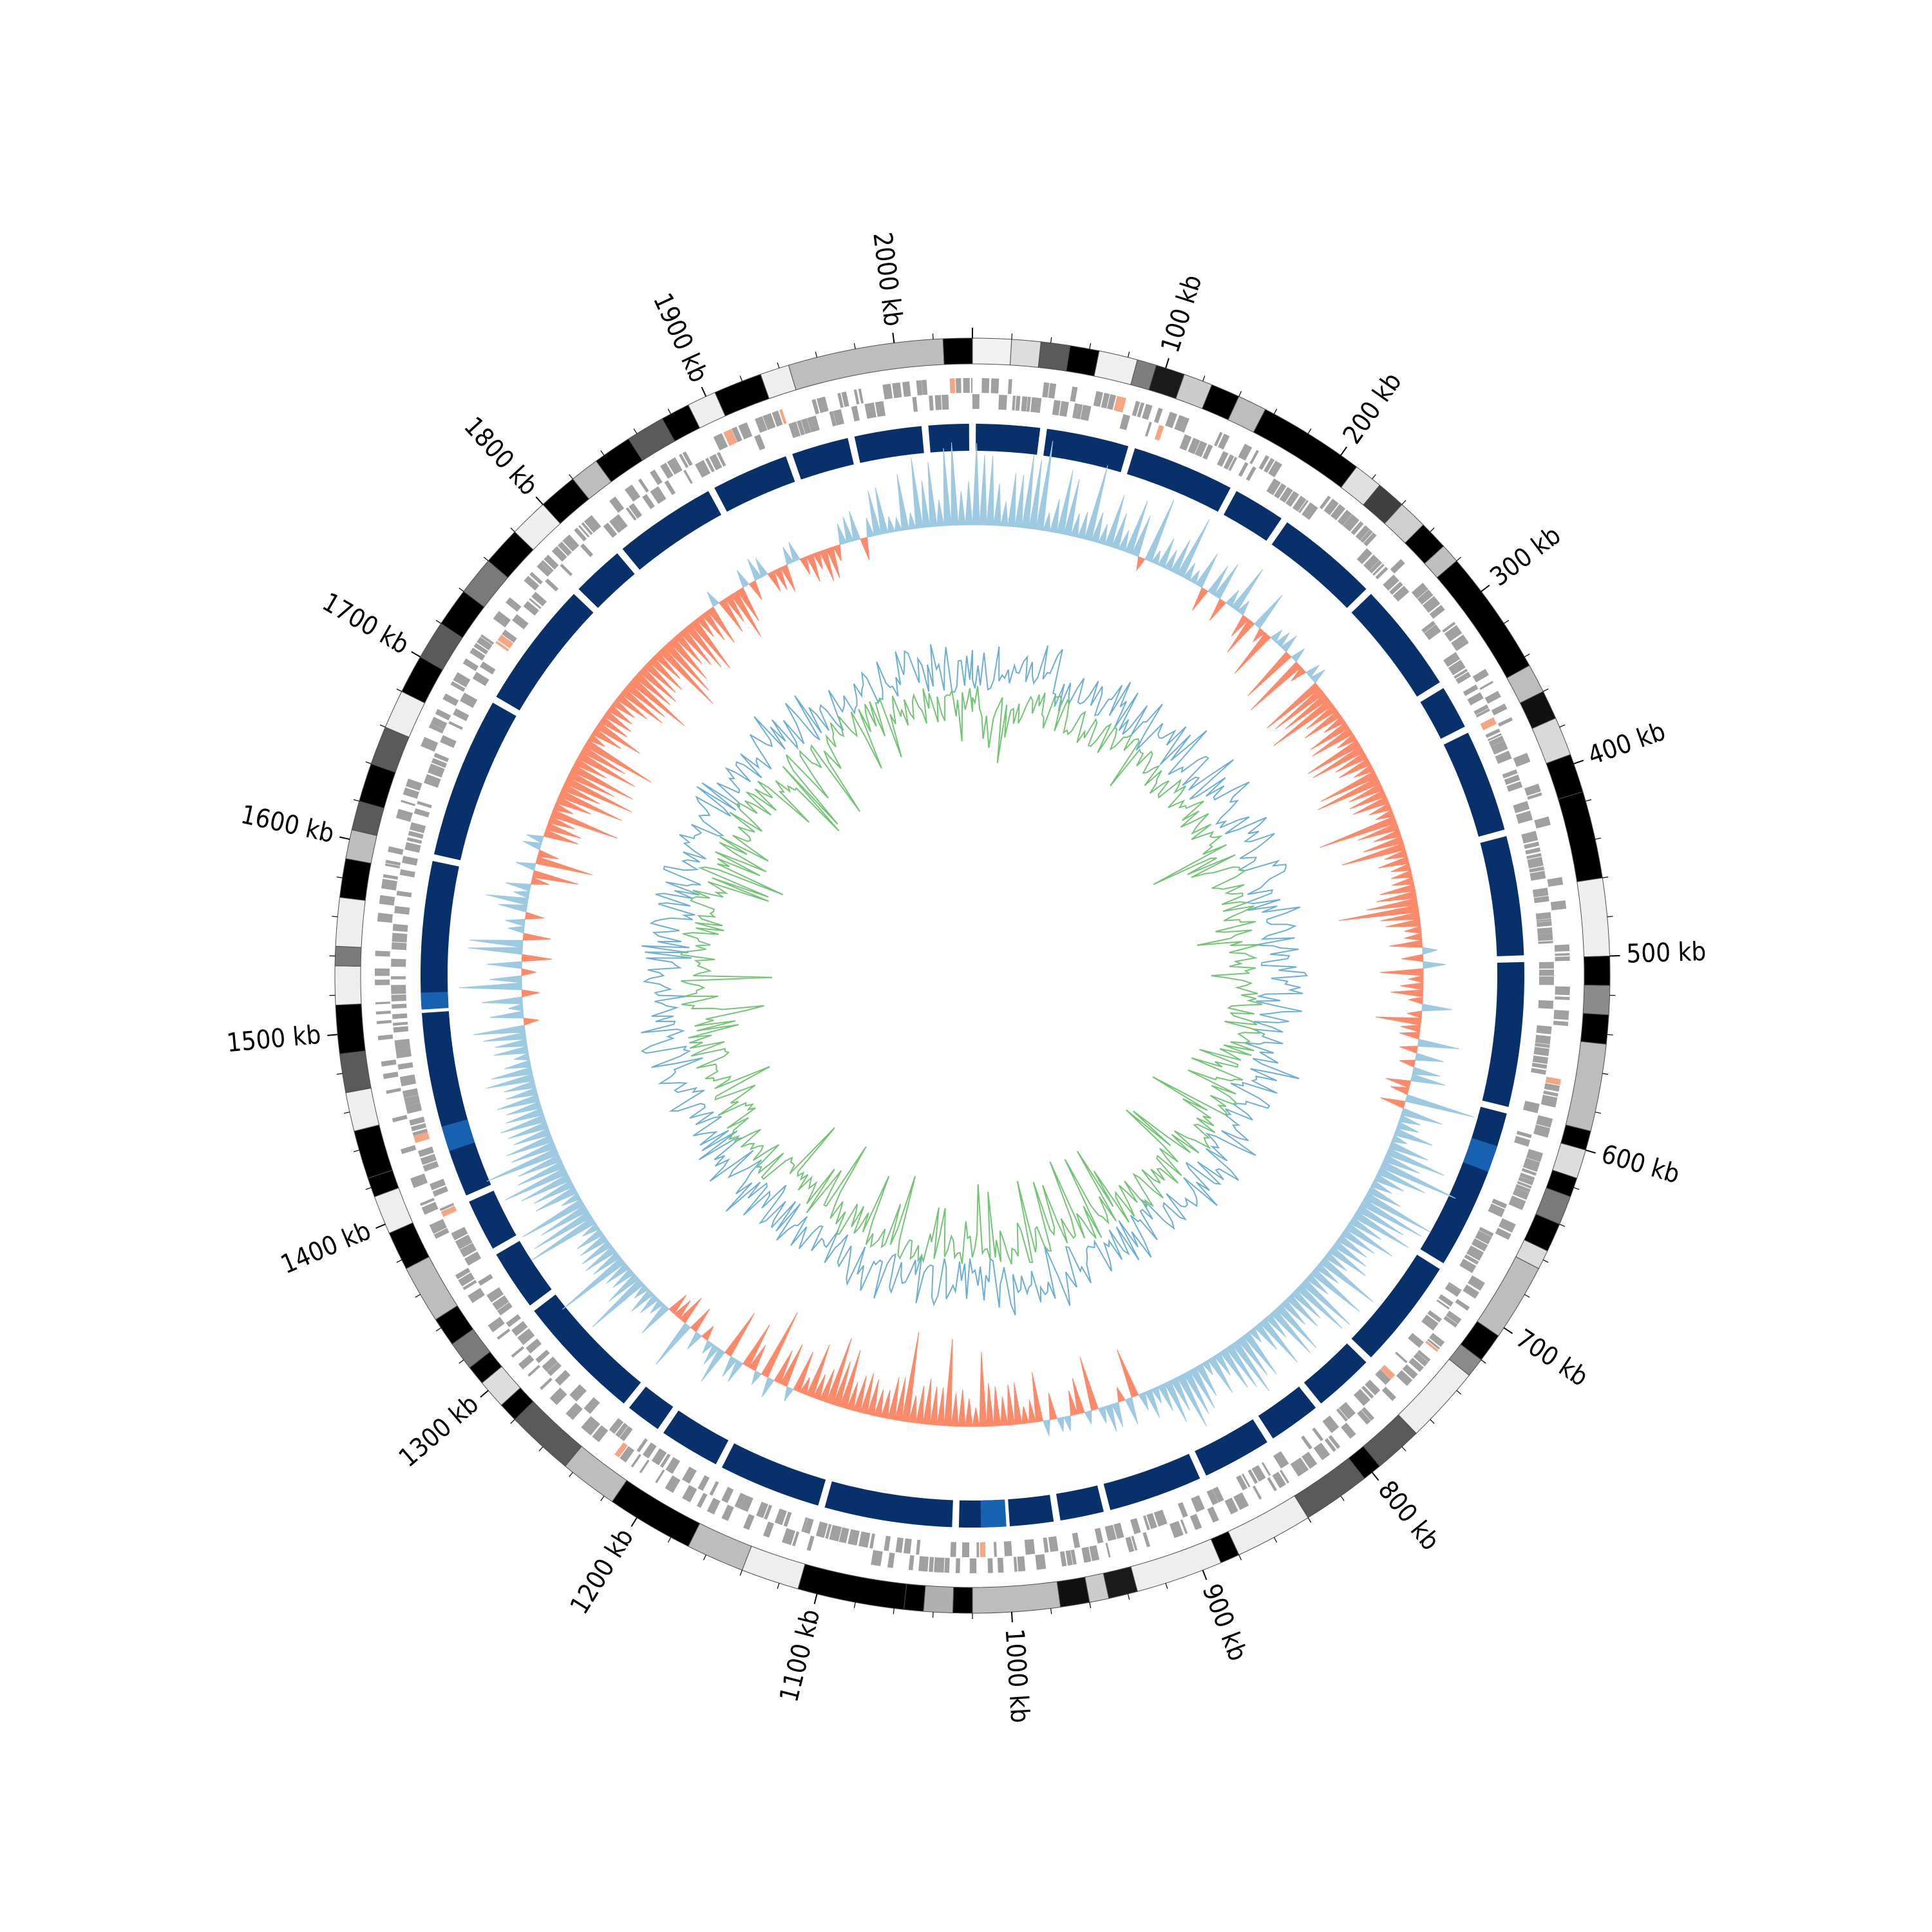  I want to click on block-accent-segment, so click(1481, 1155).